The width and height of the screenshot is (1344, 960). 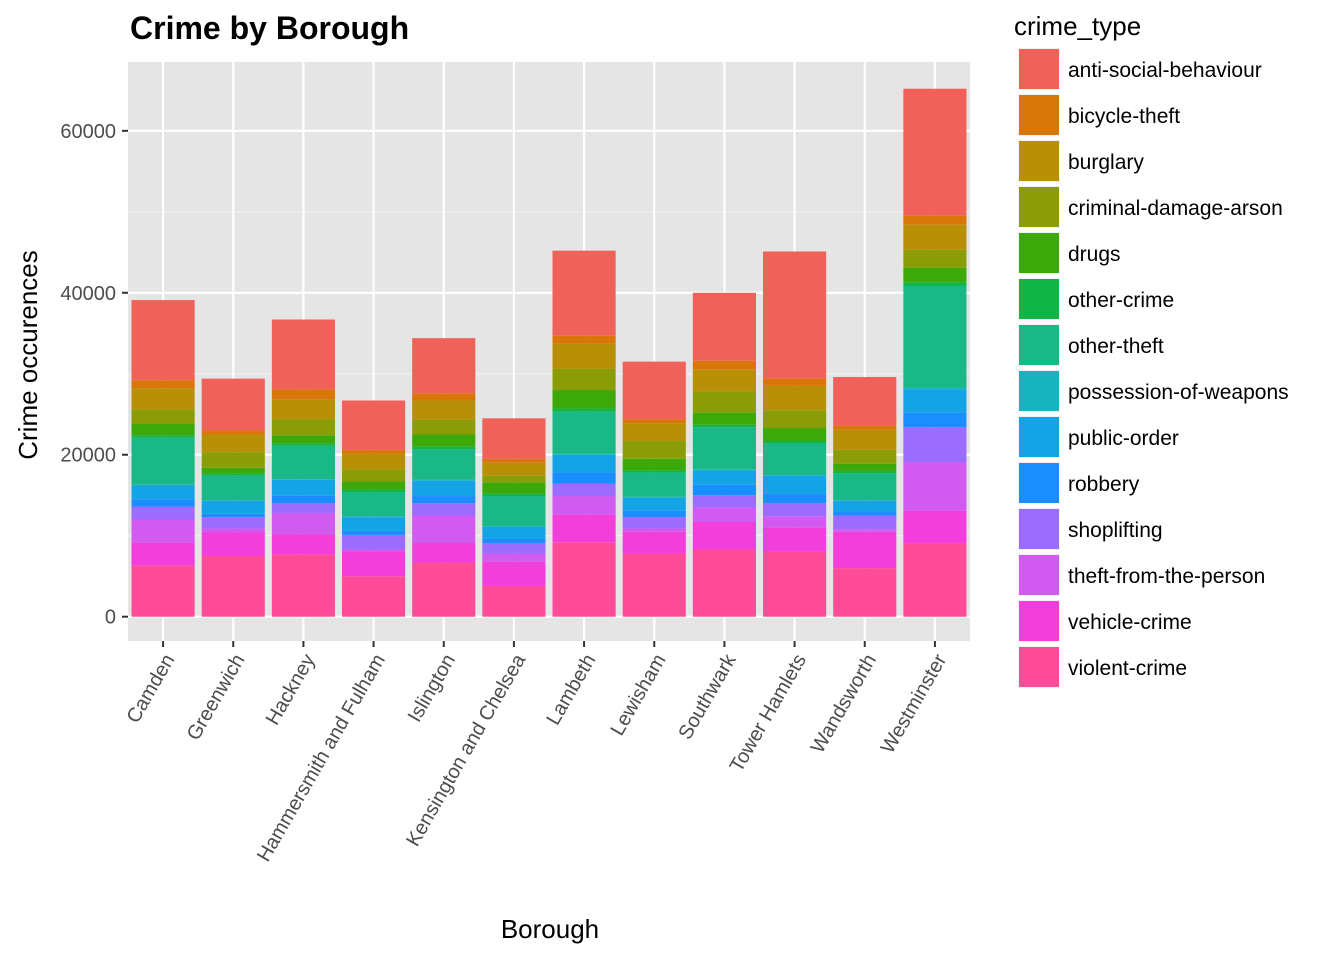 I want to click on legend-label: public-order, so click(x=1123, y=438).